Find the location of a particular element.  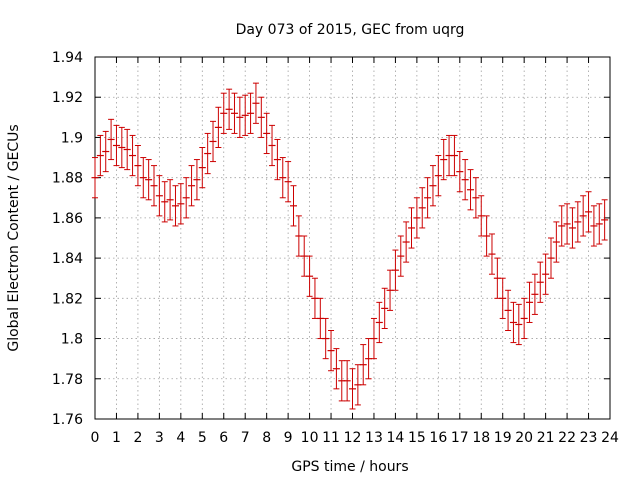

y-tick-label: 1.8 is located at coordinates (72, 340).